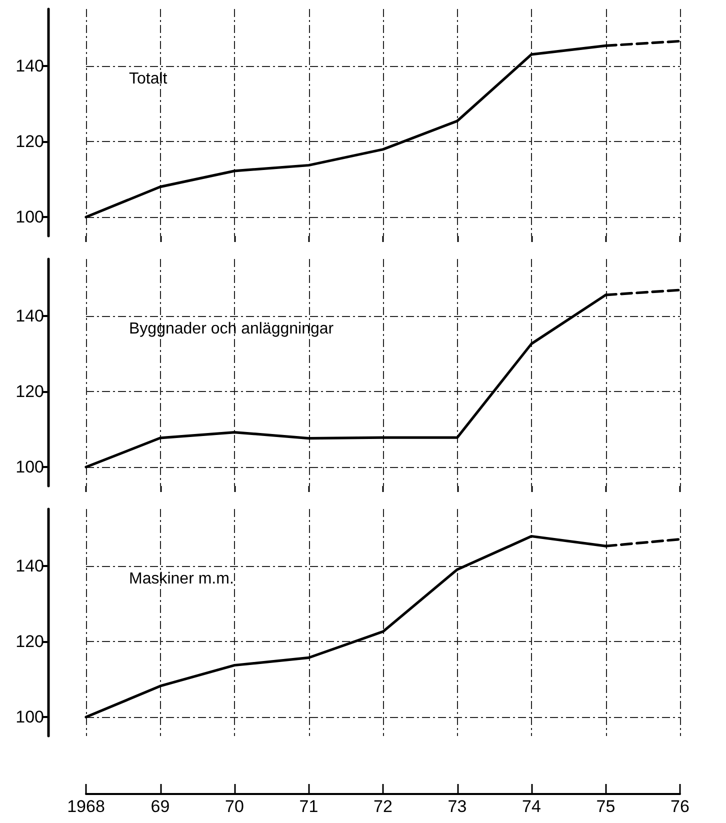  I want to click on x-tick-label: 76, so click(680, 806).